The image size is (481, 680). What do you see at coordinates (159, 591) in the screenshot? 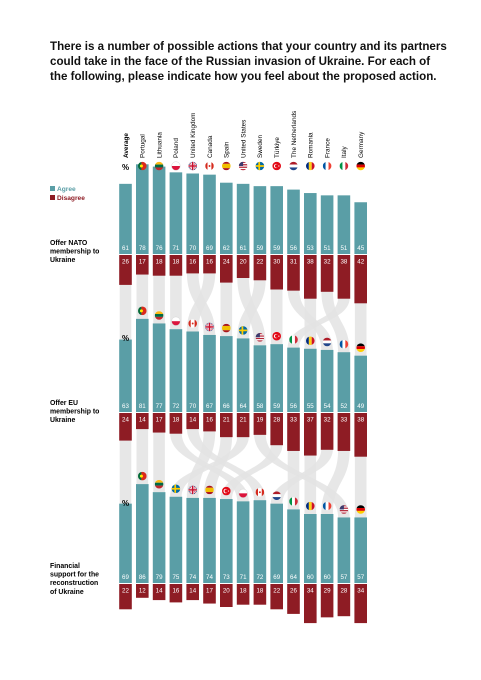
I see `label-disagree-lithuania: 14` at bounding box center [159, 591].